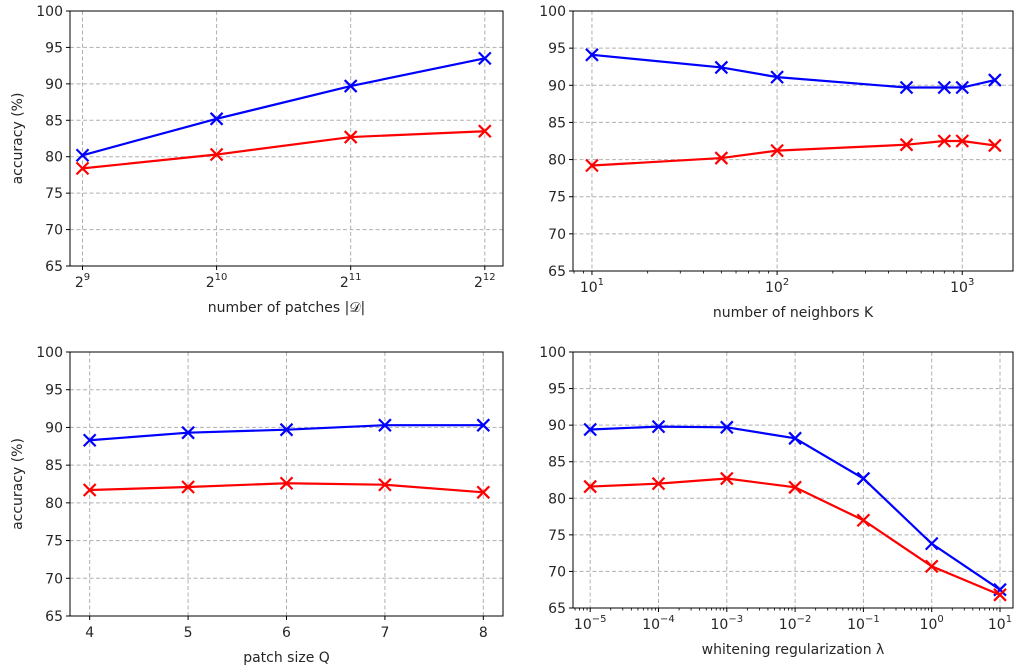  What do you see at coordinates (82, 281) in the screenshot?
I see `x-tick-label: 29` at bounding box center [82, 281].